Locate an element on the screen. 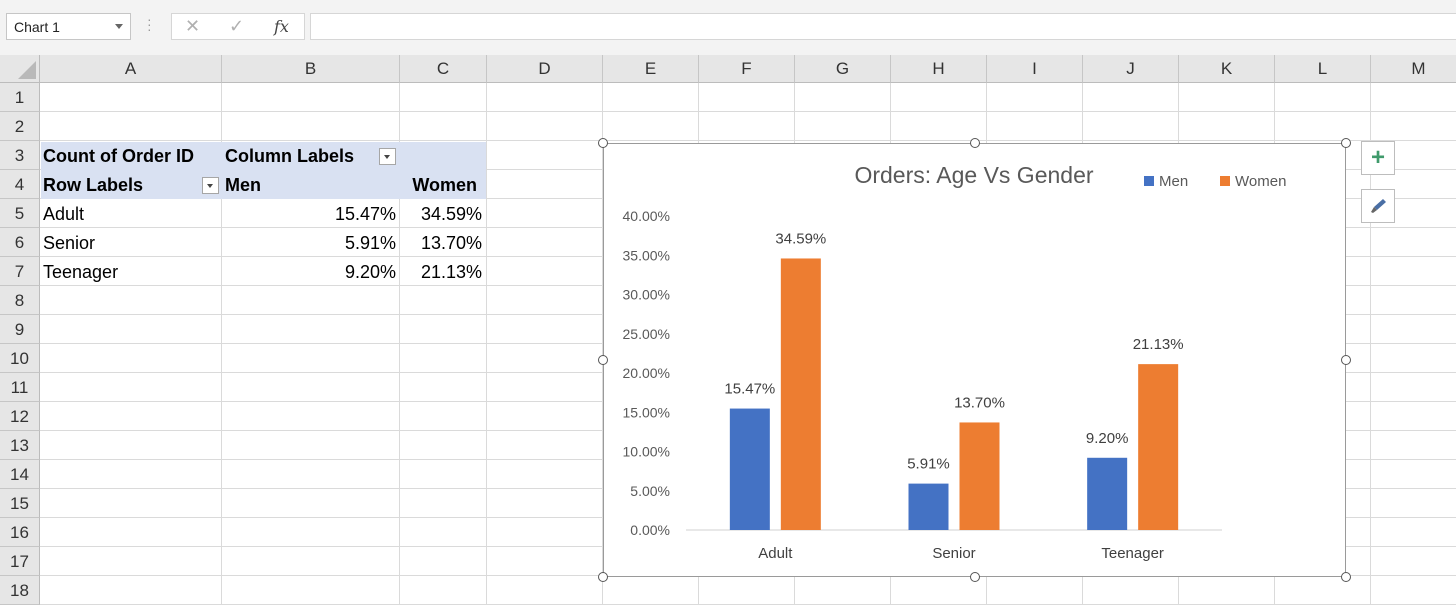 The height and width of the screenshot is (605, 1456). plus-icon: + is located at coordinates (1377, 157).